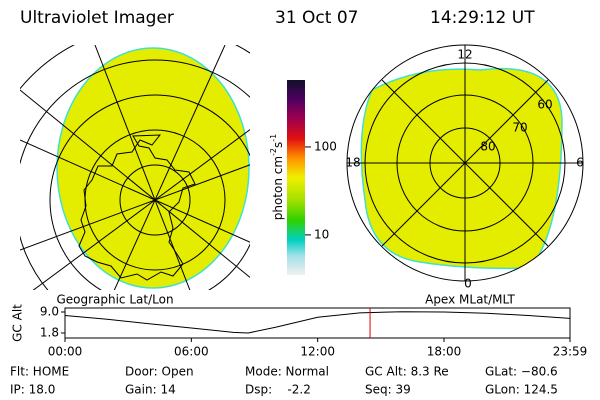 This screenshot has height=400, width=600. Describe the element at coordinates (544, 105) in the screenshot. I see `mlat-label: 60` at that location.